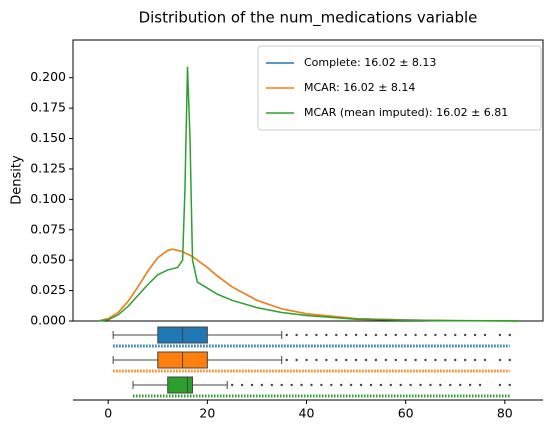 The width and height of the screenshot is (553, 435). Describe the element at coordinates (48, 198) in the screenshot. I see `y-tick-label: 0.100` at that location.